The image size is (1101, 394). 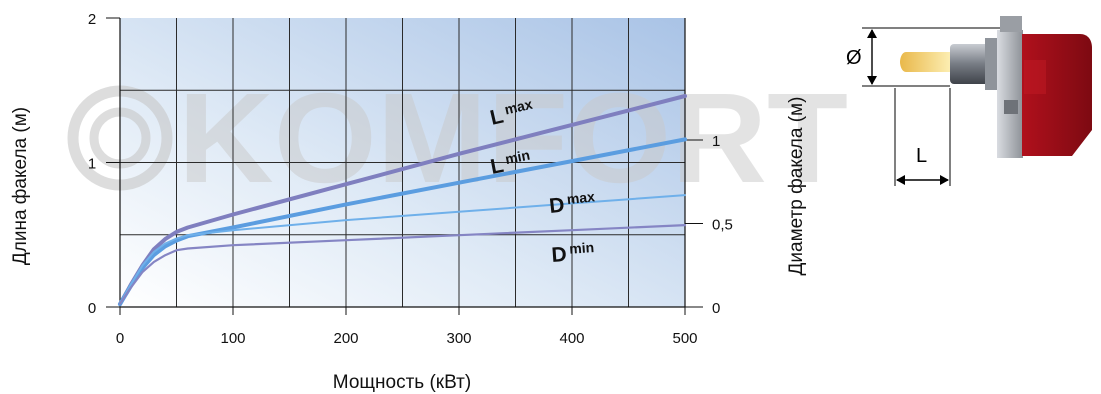 I want to click on y2-tick-label: 0,5, so click(x=722, y=224).